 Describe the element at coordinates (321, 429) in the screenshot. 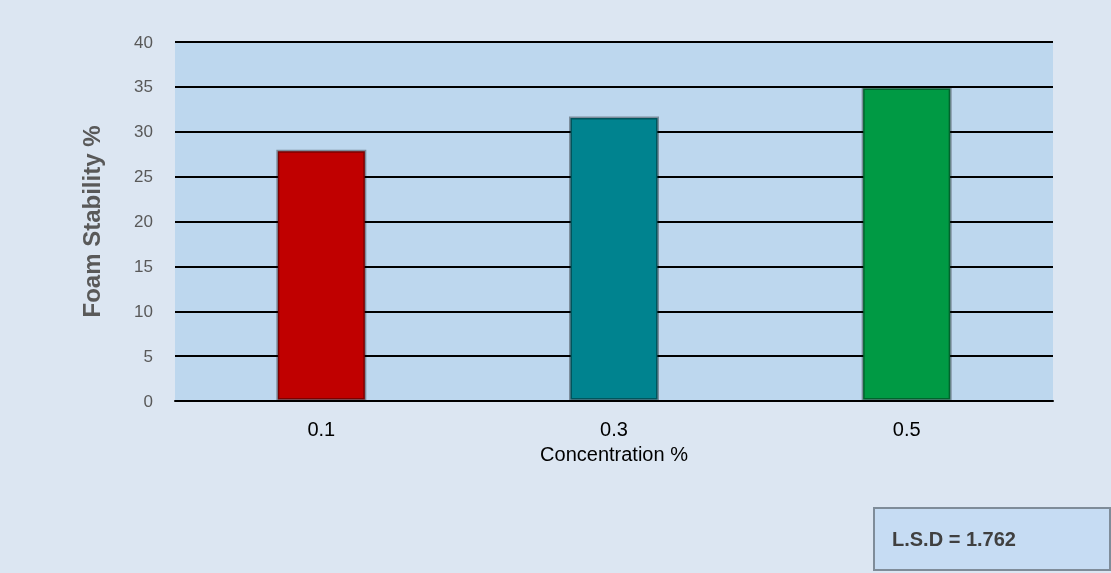

I see `x-tick-label: 0.1` at that location.